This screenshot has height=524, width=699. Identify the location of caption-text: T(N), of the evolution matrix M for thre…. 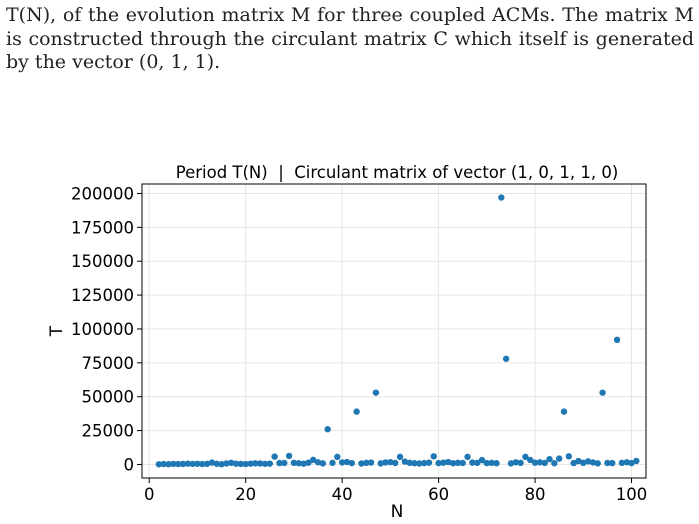
(350, 38).